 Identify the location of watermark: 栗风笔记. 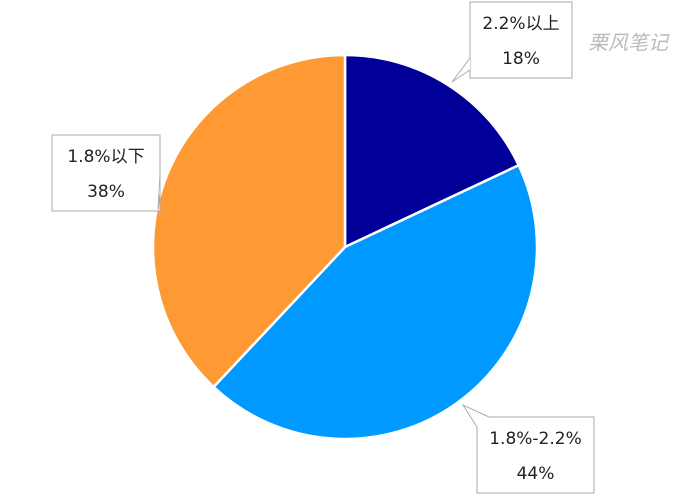
(629, 43).